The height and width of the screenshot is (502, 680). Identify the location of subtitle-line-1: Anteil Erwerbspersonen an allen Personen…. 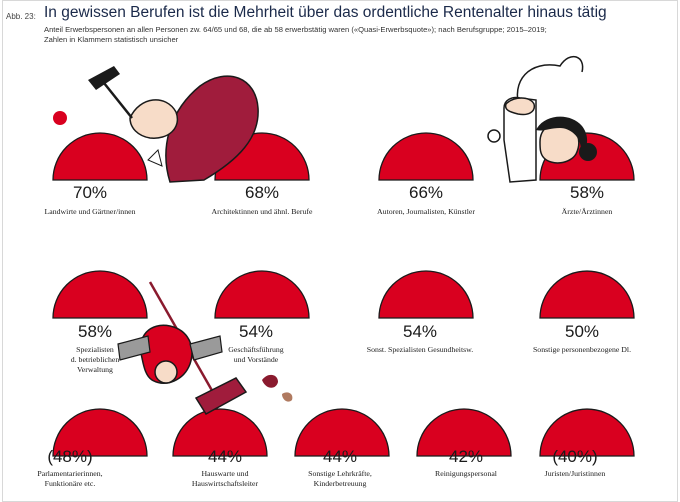
(295, 29).